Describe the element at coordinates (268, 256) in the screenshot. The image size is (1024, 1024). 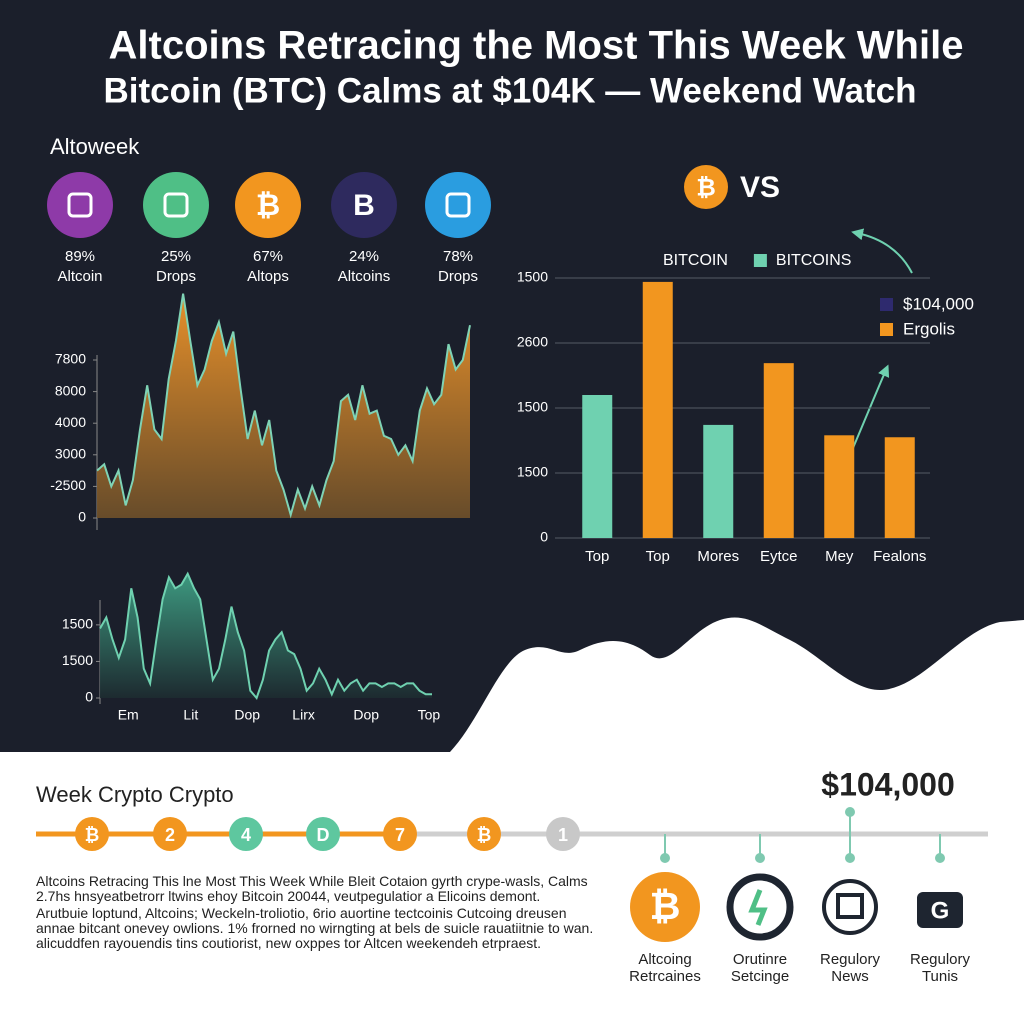
I see `stat-value: 67%` at that location.